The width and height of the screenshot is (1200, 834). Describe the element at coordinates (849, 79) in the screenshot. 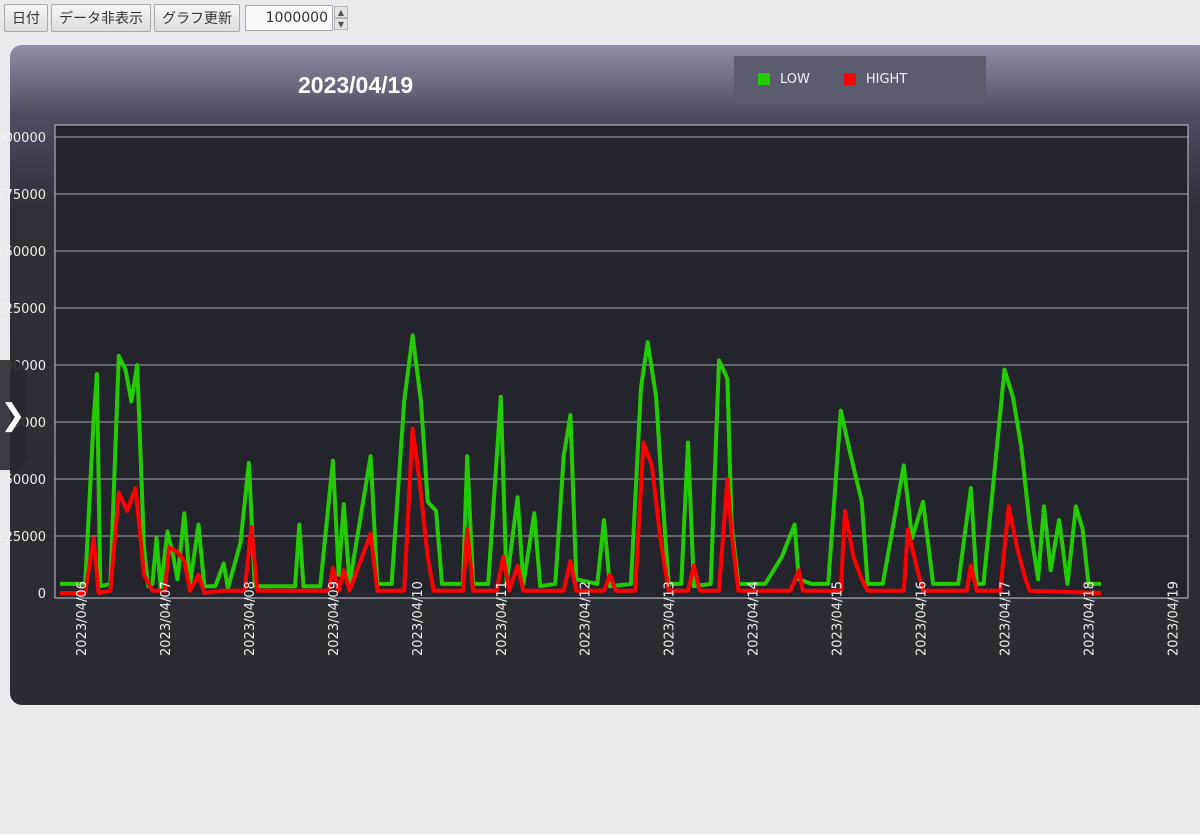

I see `legend-swatch-hight` at that location.